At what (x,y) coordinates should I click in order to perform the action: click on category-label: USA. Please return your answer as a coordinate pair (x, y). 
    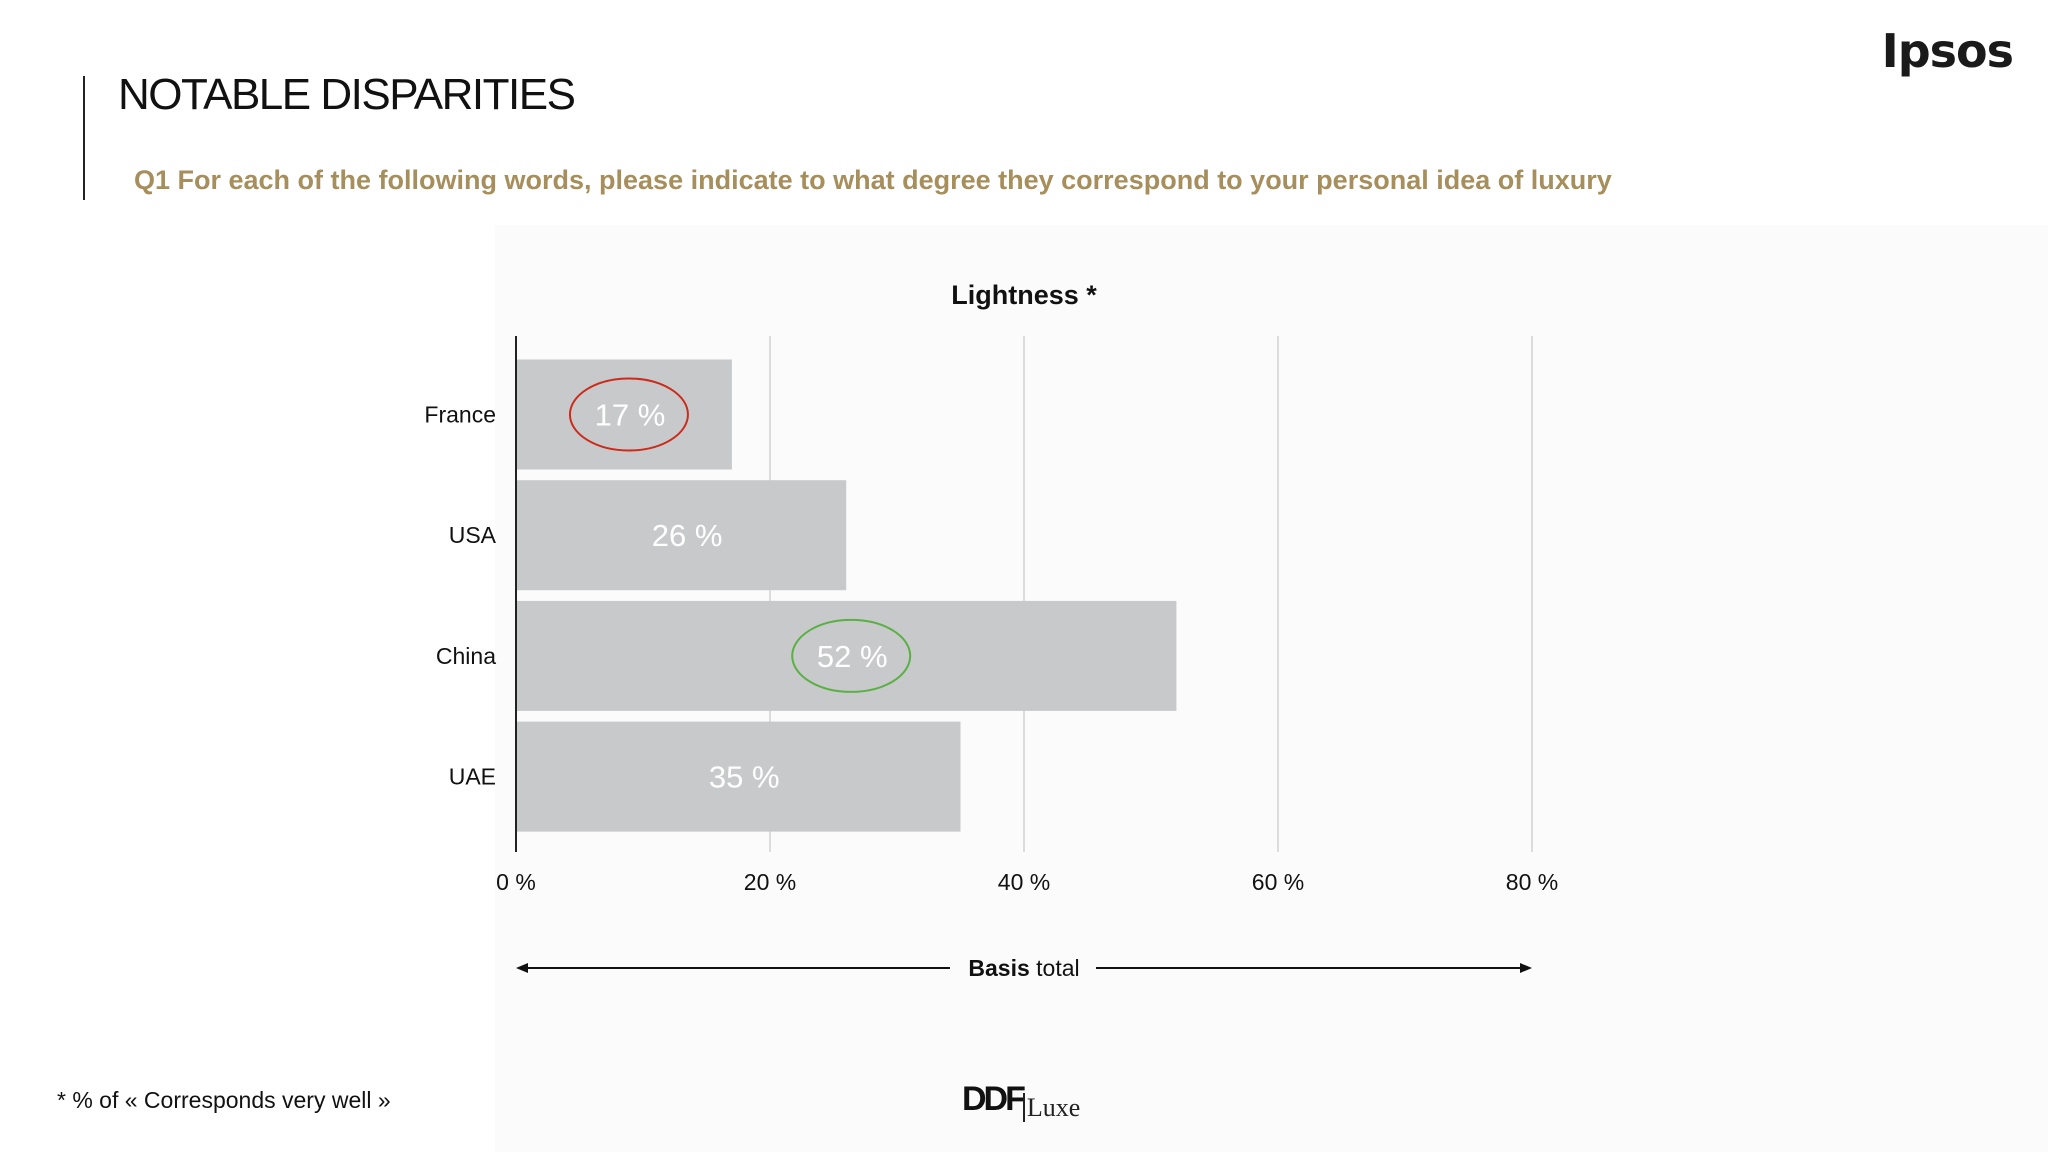
    Looking at the image, I should click on (473, 535).